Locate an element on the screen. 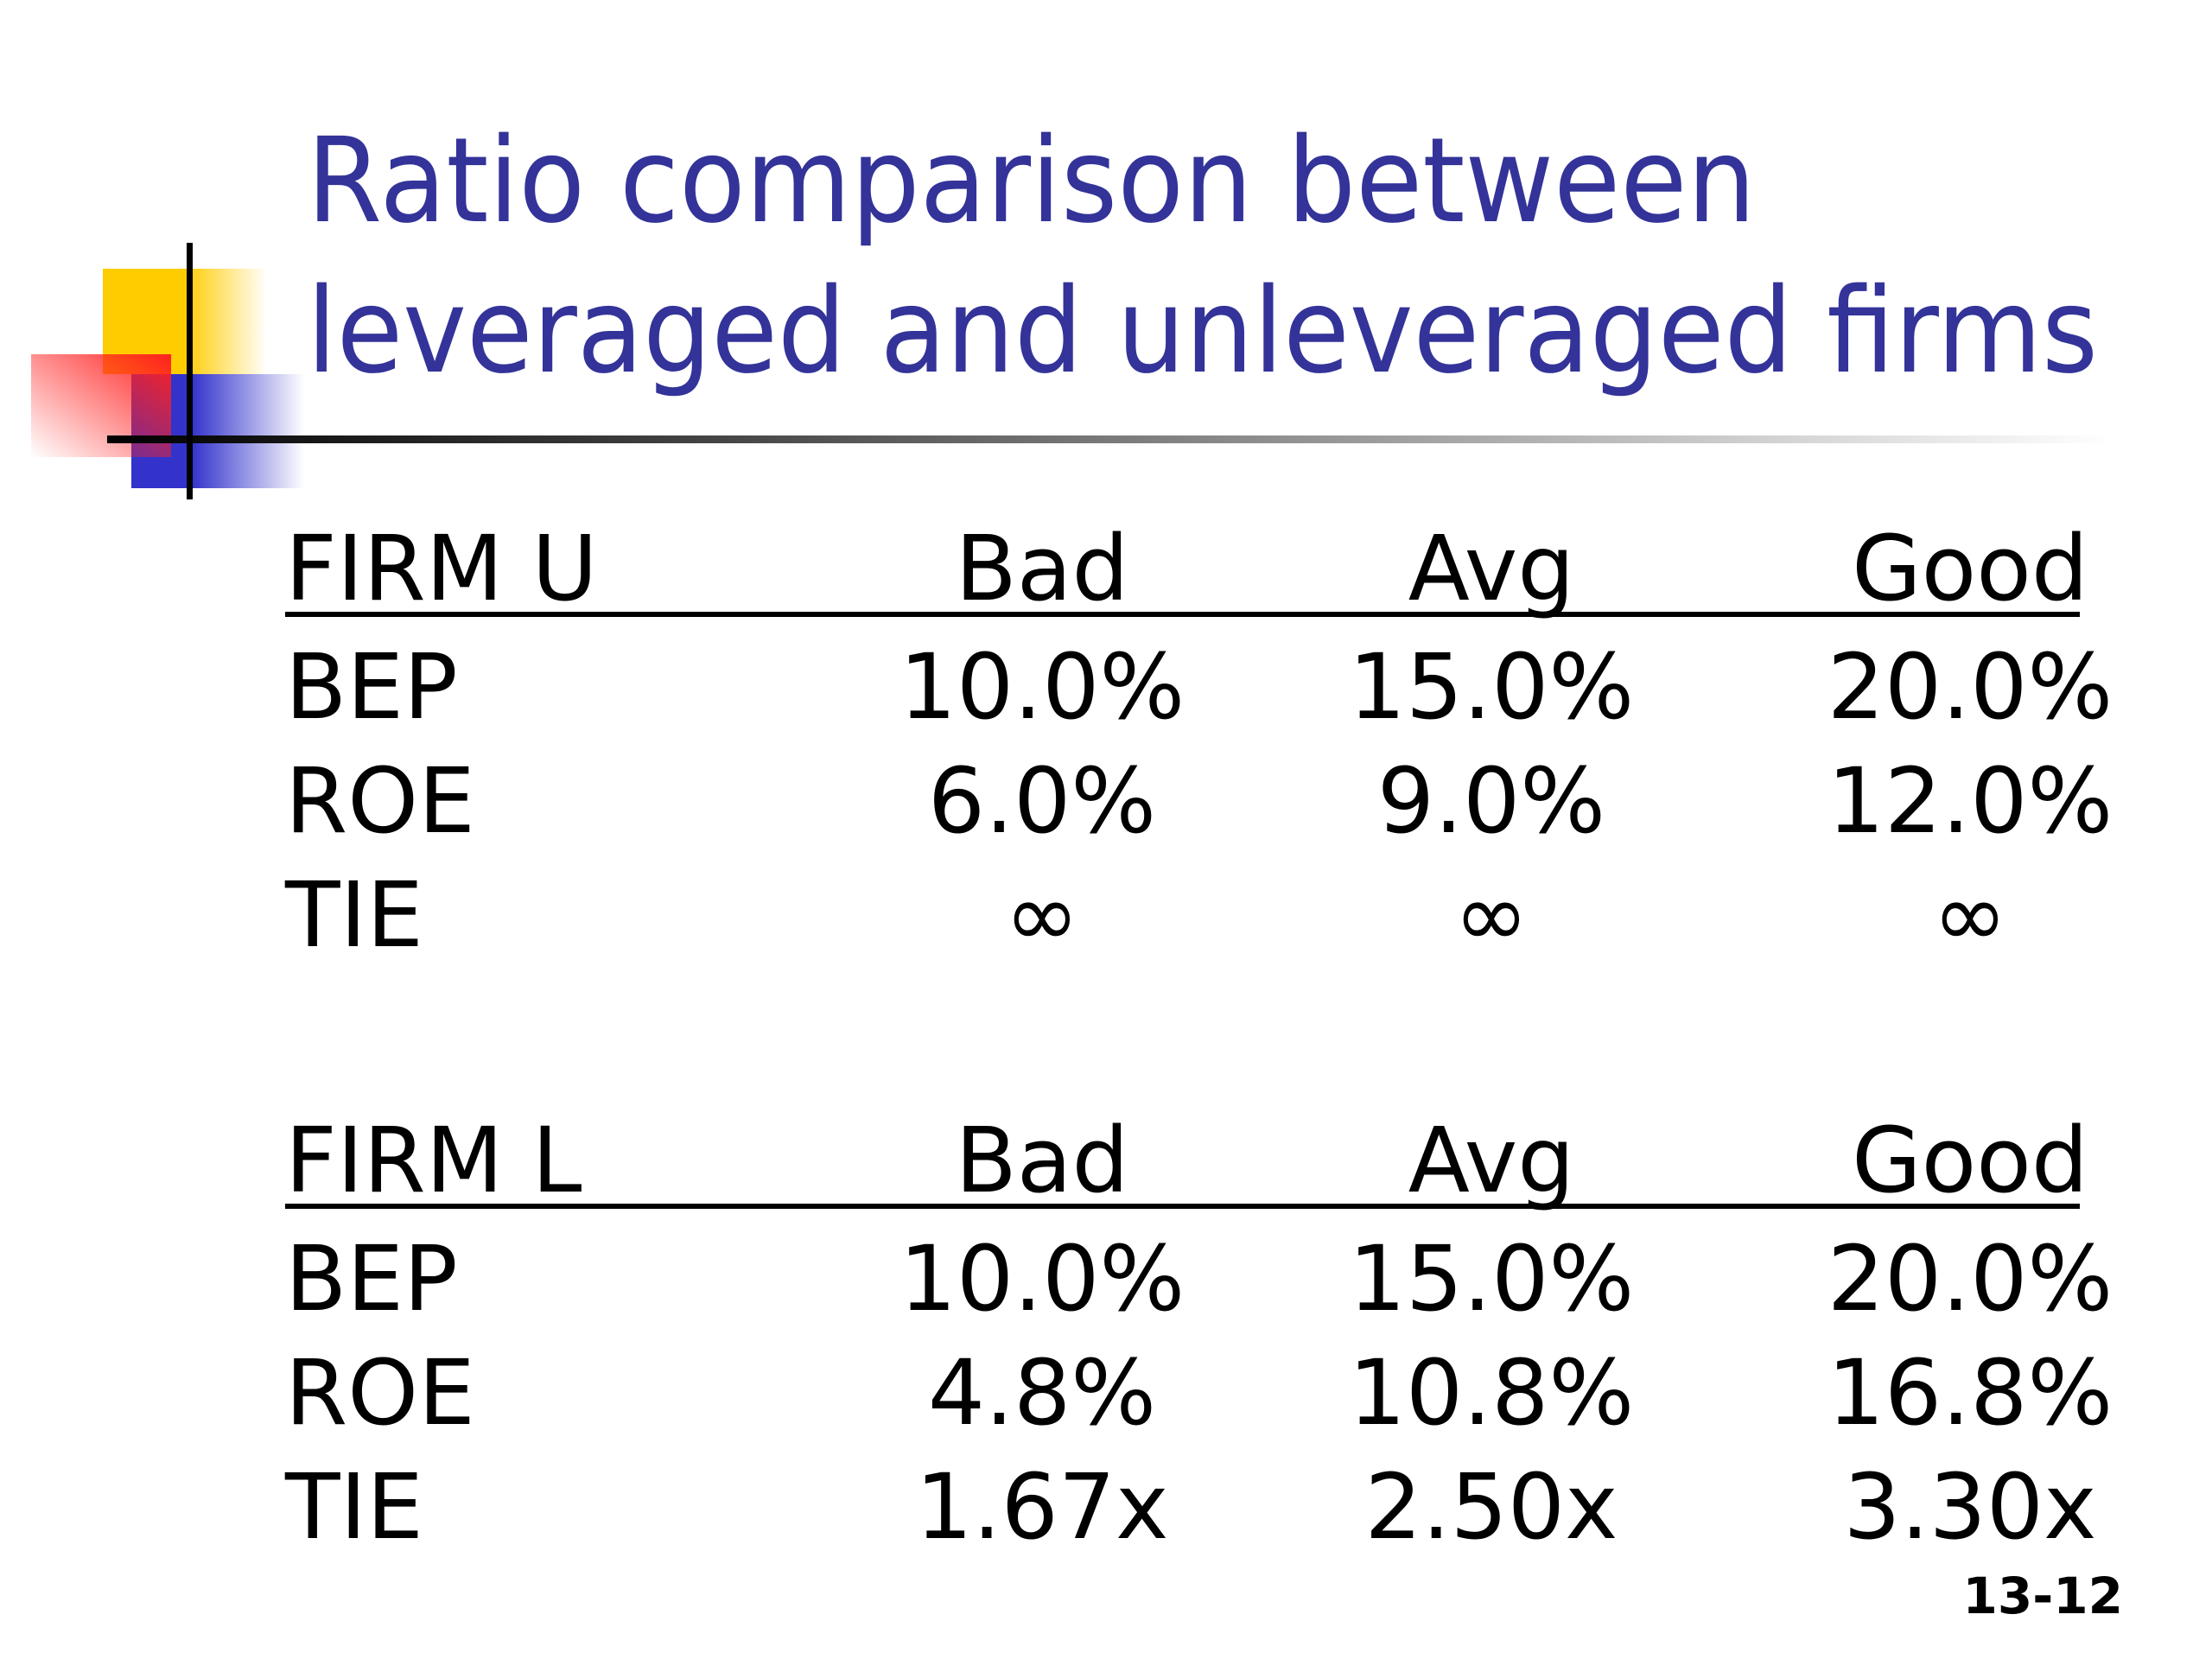 This screenshot has height=1659, width=2212. value-cell: 16.8% is located at coordinates (1970, 1393).